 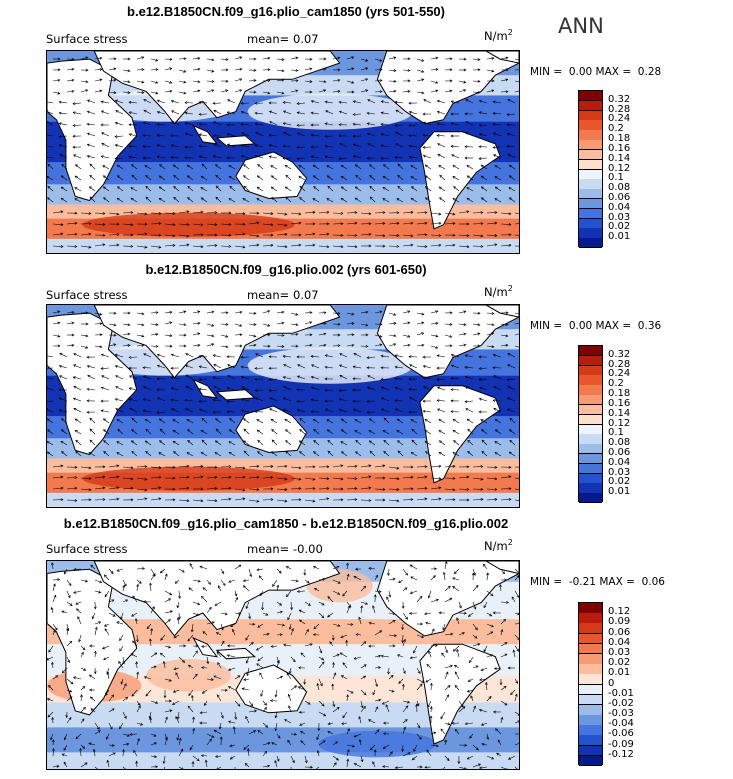 I want to click on colorbar-swatch, so click(x=590, y=761).